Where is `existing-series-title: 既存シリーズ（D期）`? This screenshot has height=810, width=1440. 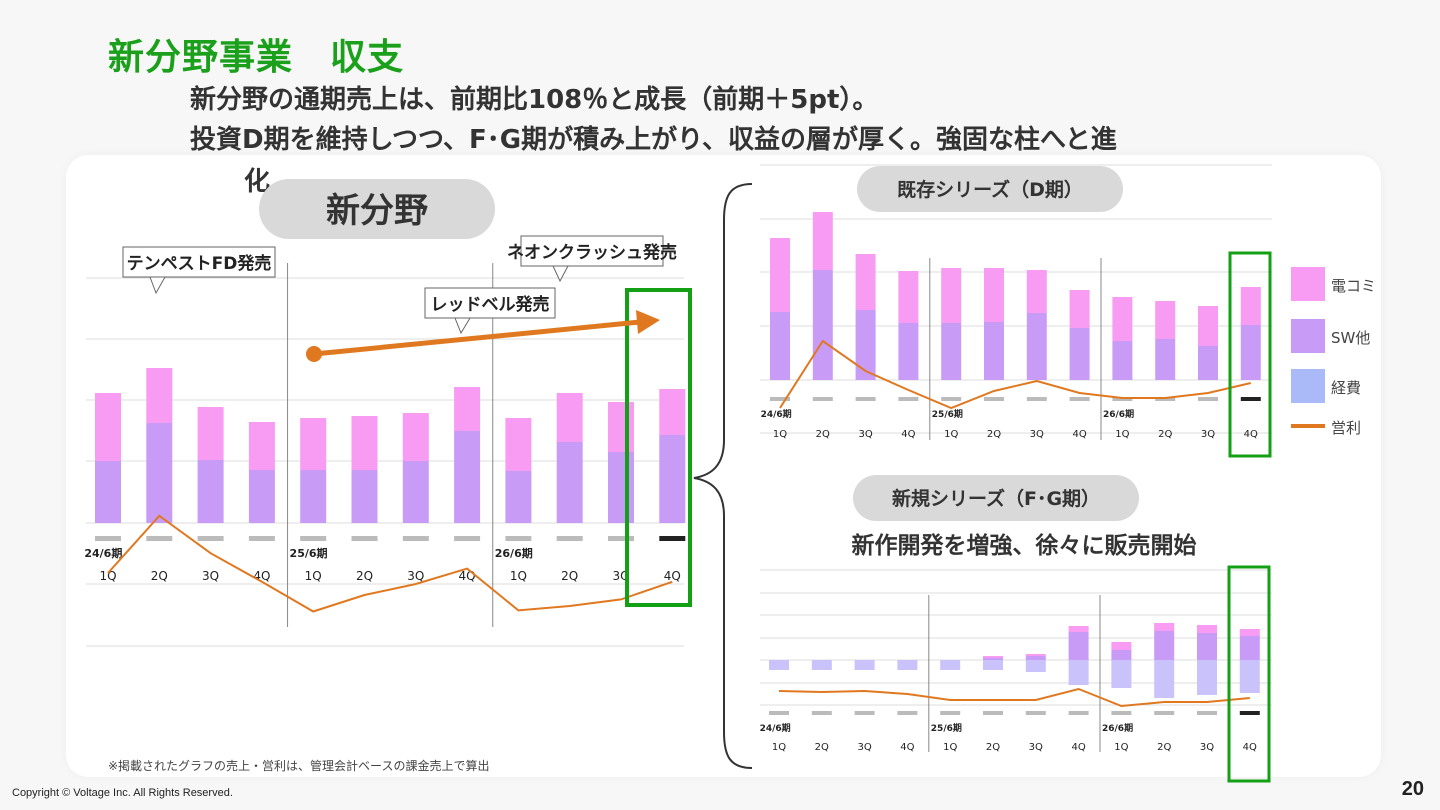
existing-series-title: 既存シリーズ（D期） is located at coordinates (990, 189).